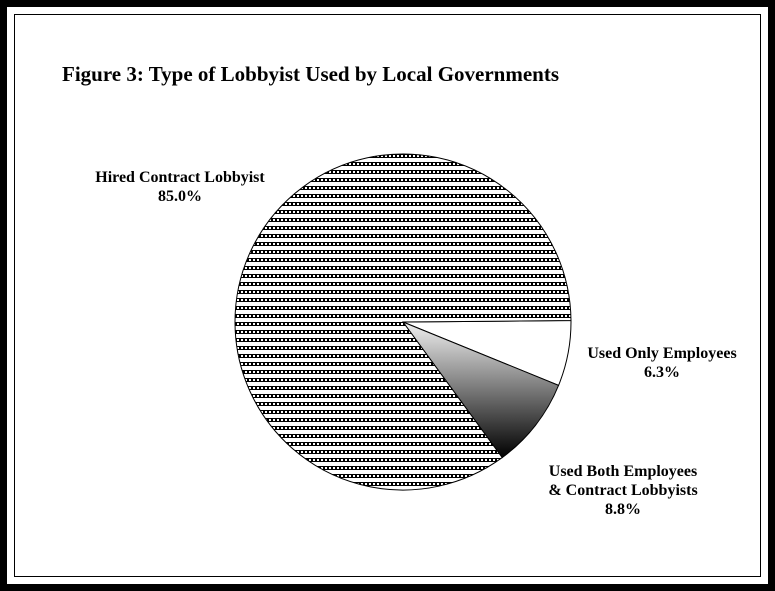 This screenshot has height=591, width=775. What do you see at coordinates (623, 471) in the screenshot?
I see `slice-label-both-name-line1: Used Both Employees` at bounding box center [623, 471].